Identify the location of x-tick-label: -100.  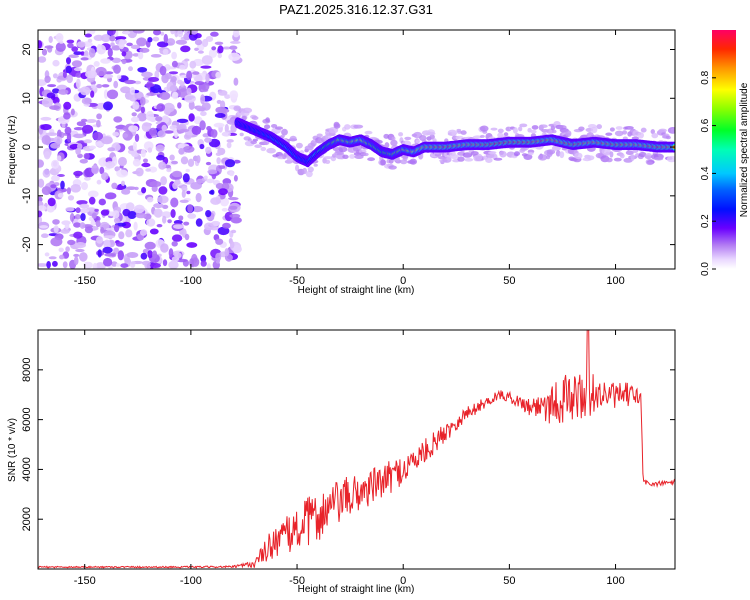
(191, 581).